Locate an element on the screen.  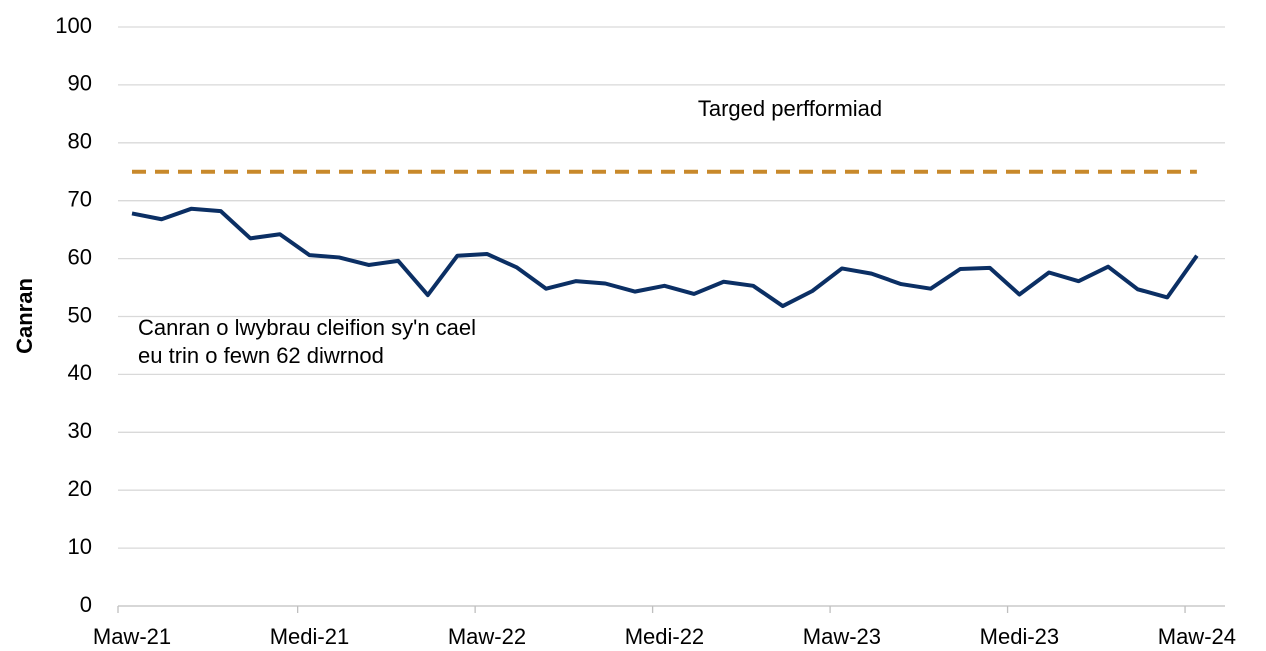
y-tick-label: 90 is located at coordinates (80, 83).